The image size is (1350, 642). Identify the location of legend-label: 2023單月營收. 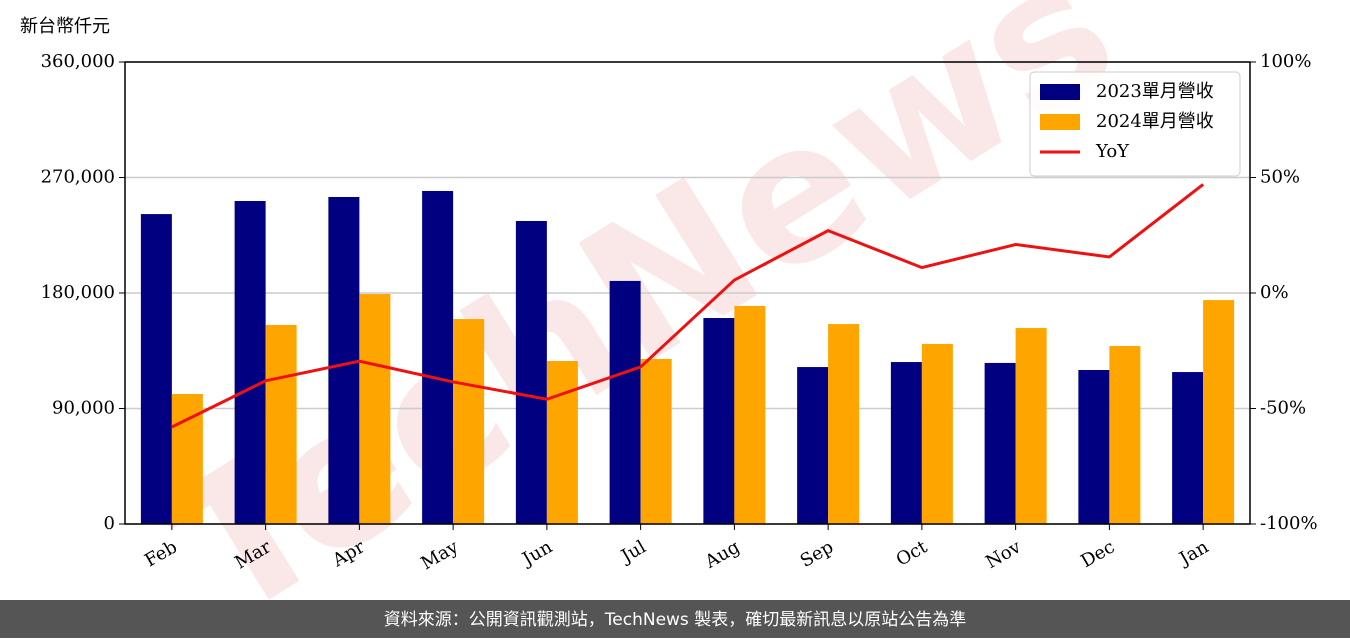
(1155, 91).